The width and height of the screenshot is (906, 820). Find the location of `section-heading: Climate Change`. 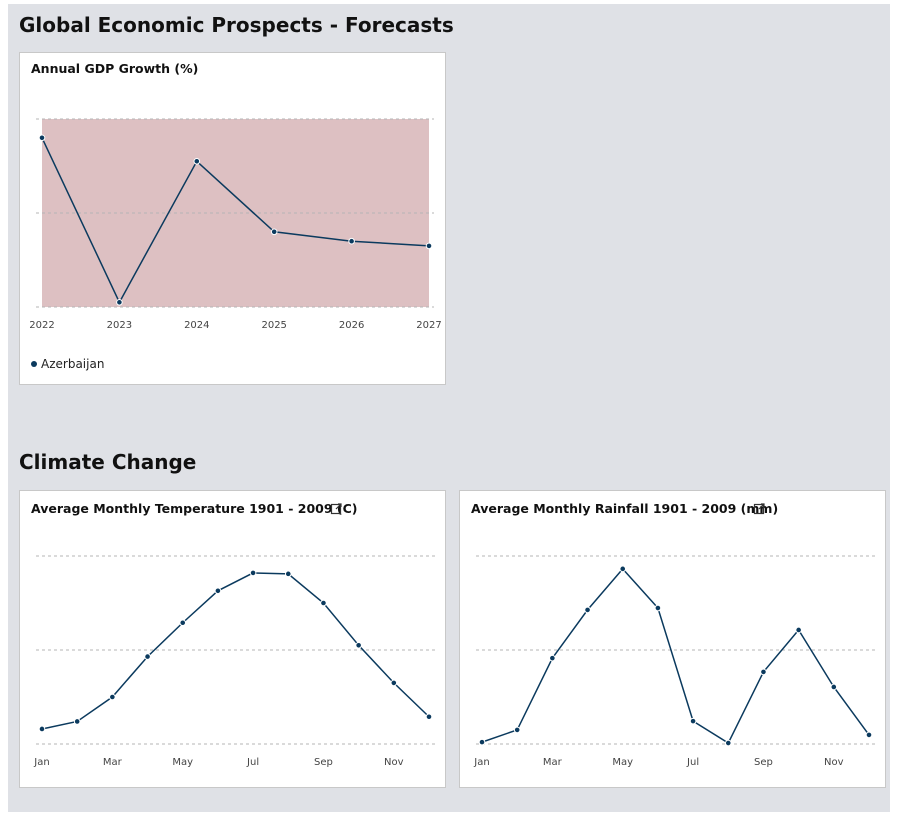

section-heading: Climate Change is located at coordinates (108, 462).